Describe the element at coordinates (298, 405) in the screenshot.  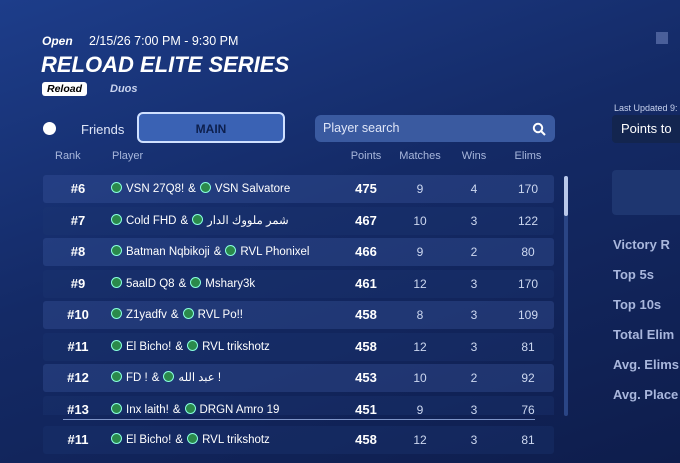
I see `table-row: #13 Inx laith! & DRGN Amro 19 451 9 3 76` at that location.